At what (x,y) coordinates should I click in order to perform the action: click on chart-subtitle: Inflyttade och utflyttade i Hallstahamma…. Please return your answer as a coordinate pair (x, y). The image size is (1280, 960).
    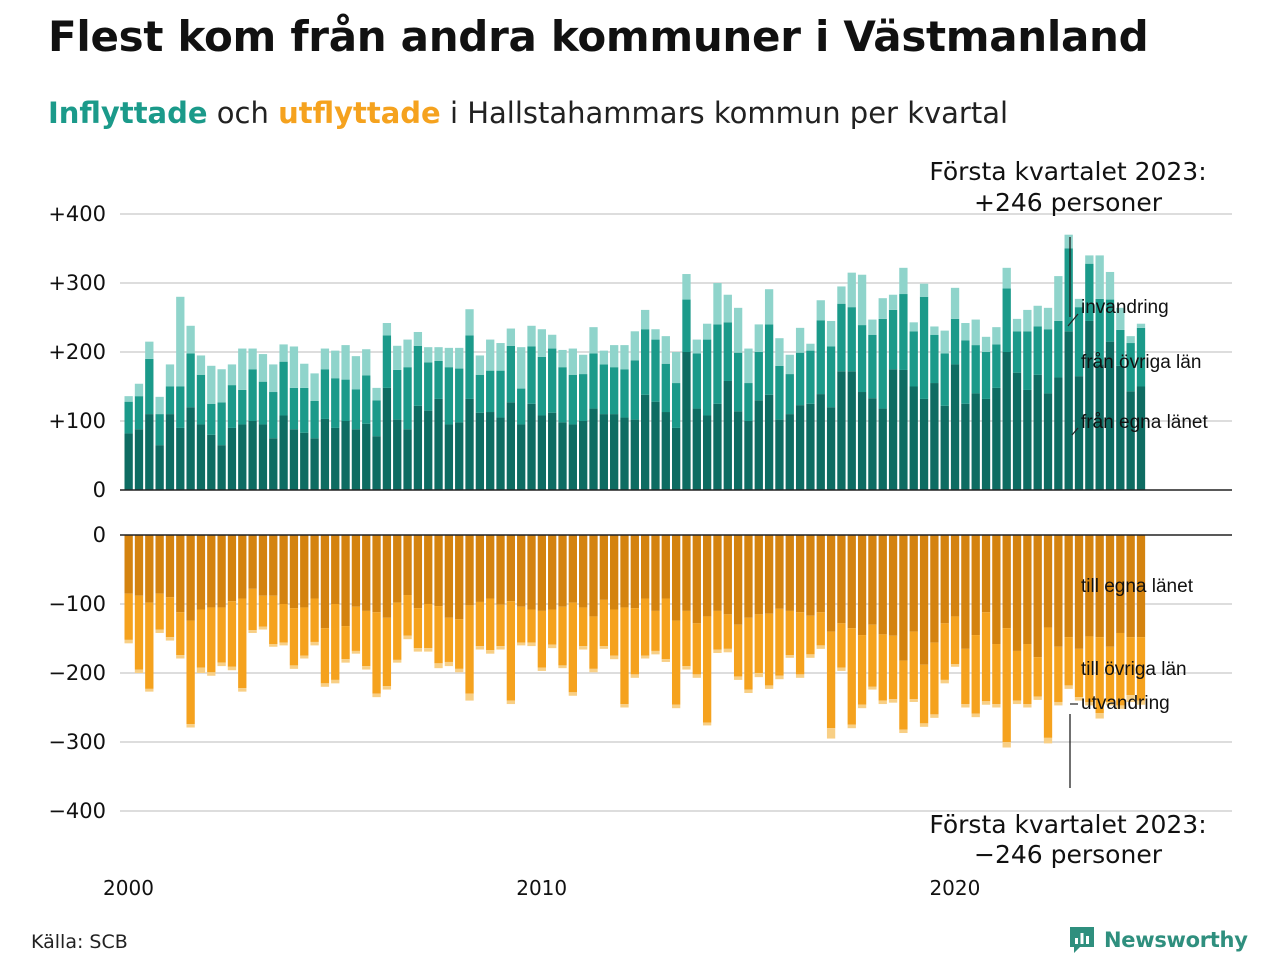
    Looking at the image, I should click on (528, 113).